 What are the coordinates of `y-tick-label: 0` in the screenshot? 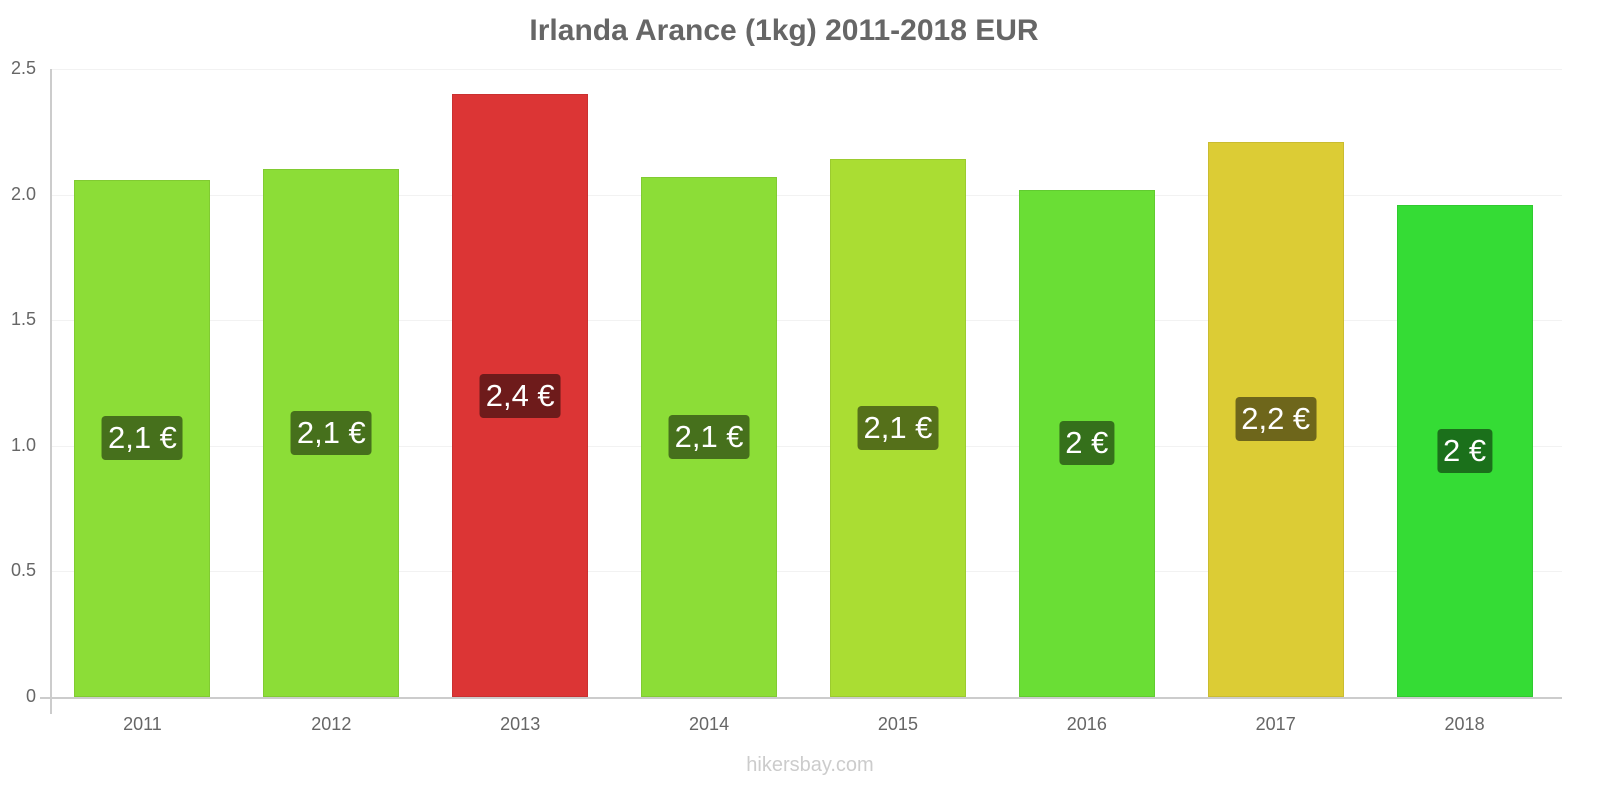 It's located at (30, 696).